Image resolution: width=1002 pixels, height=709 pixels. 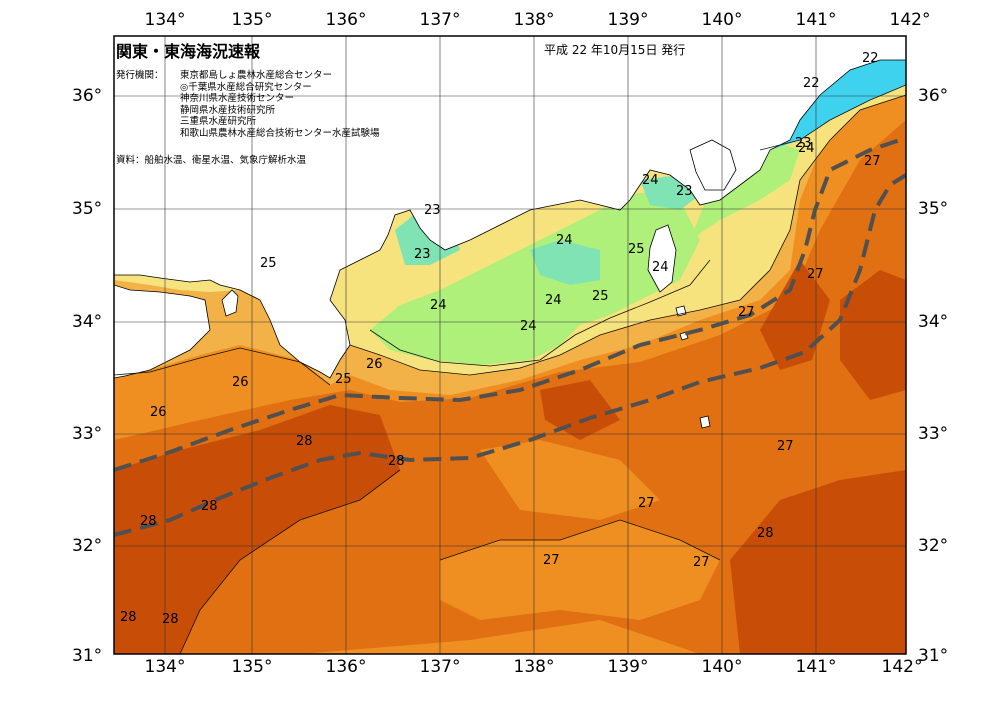 What do you see at coordinates (228, 110) in the screenshot?
I see `issuer-item: 静岡県水産技術研究所` at bounding box center [228, 110].